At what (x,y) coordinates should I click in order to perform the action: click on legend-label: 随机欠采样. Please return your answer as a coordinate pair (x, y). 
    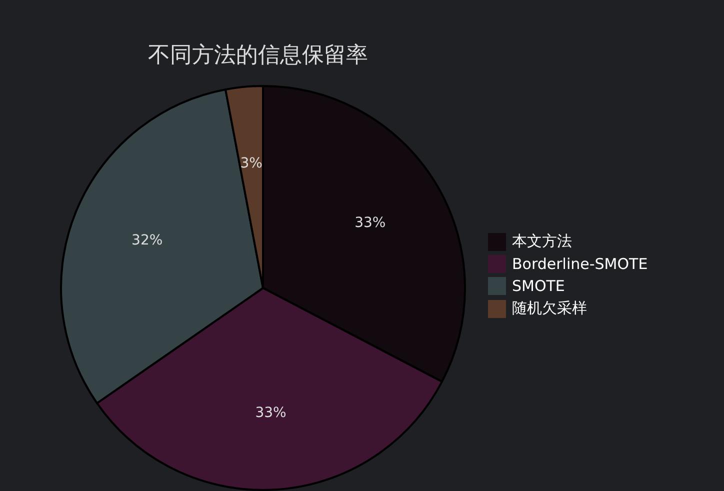
    Looking at the image, I should click on (549, 308).